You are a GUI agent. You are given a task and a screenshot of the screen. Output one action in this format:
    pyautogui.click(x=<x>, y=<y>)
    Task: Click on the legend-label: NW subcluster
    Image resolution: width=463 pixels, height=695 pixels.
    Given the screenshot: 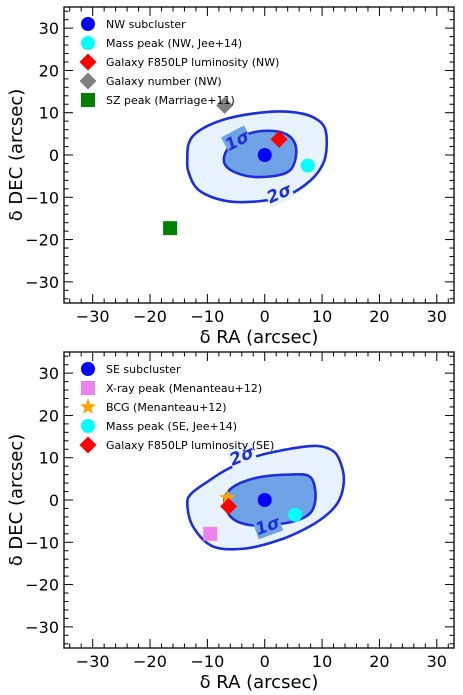 What is the action you would take?
    pyautogui.click(x=146, y=24)
    